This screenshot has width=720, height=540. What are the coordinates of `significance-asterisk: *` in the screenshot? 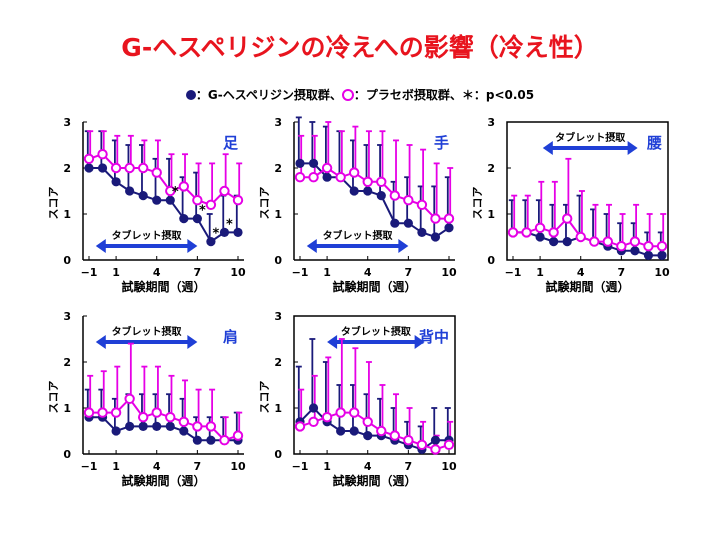 It's located at (175, 192).